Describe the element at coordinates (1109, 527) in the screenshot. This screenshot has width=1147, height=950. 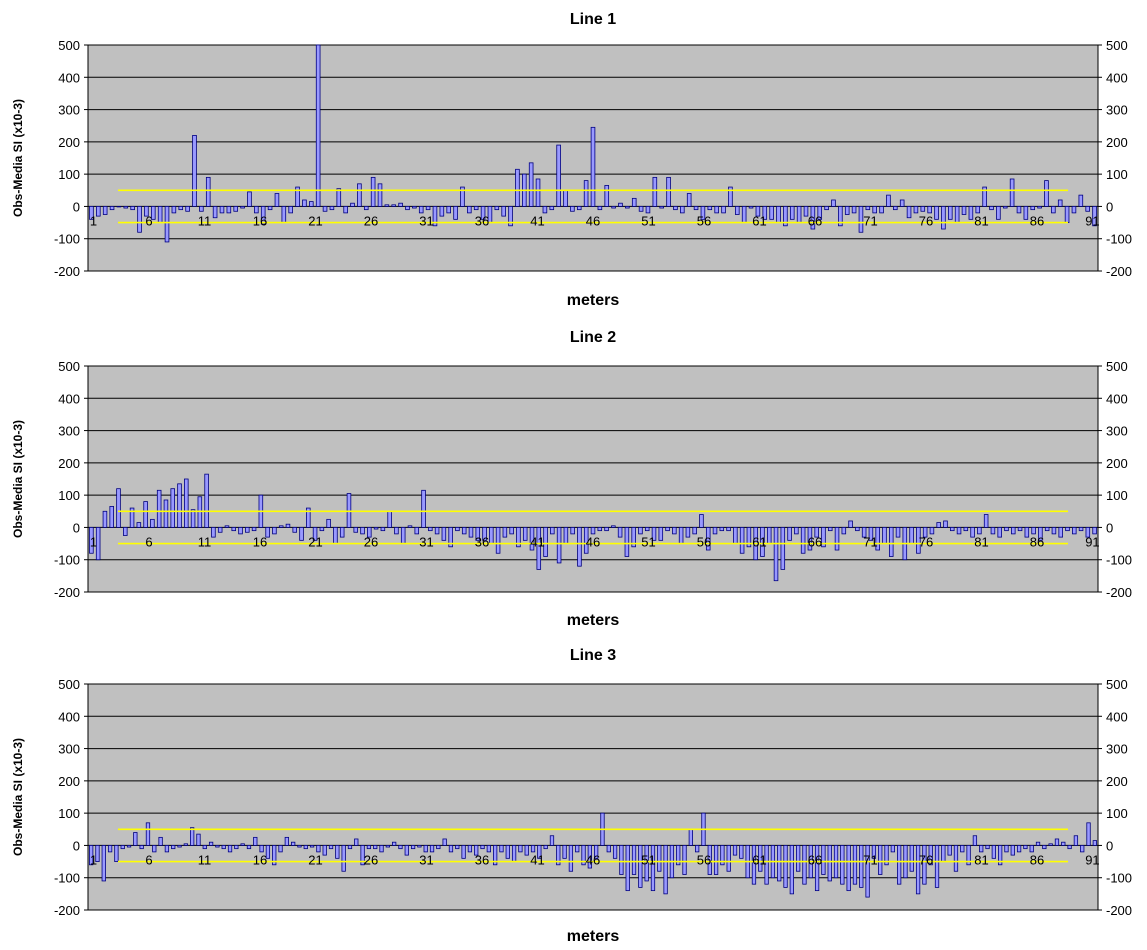
I see `y-tick-label-right: 0` at that location.